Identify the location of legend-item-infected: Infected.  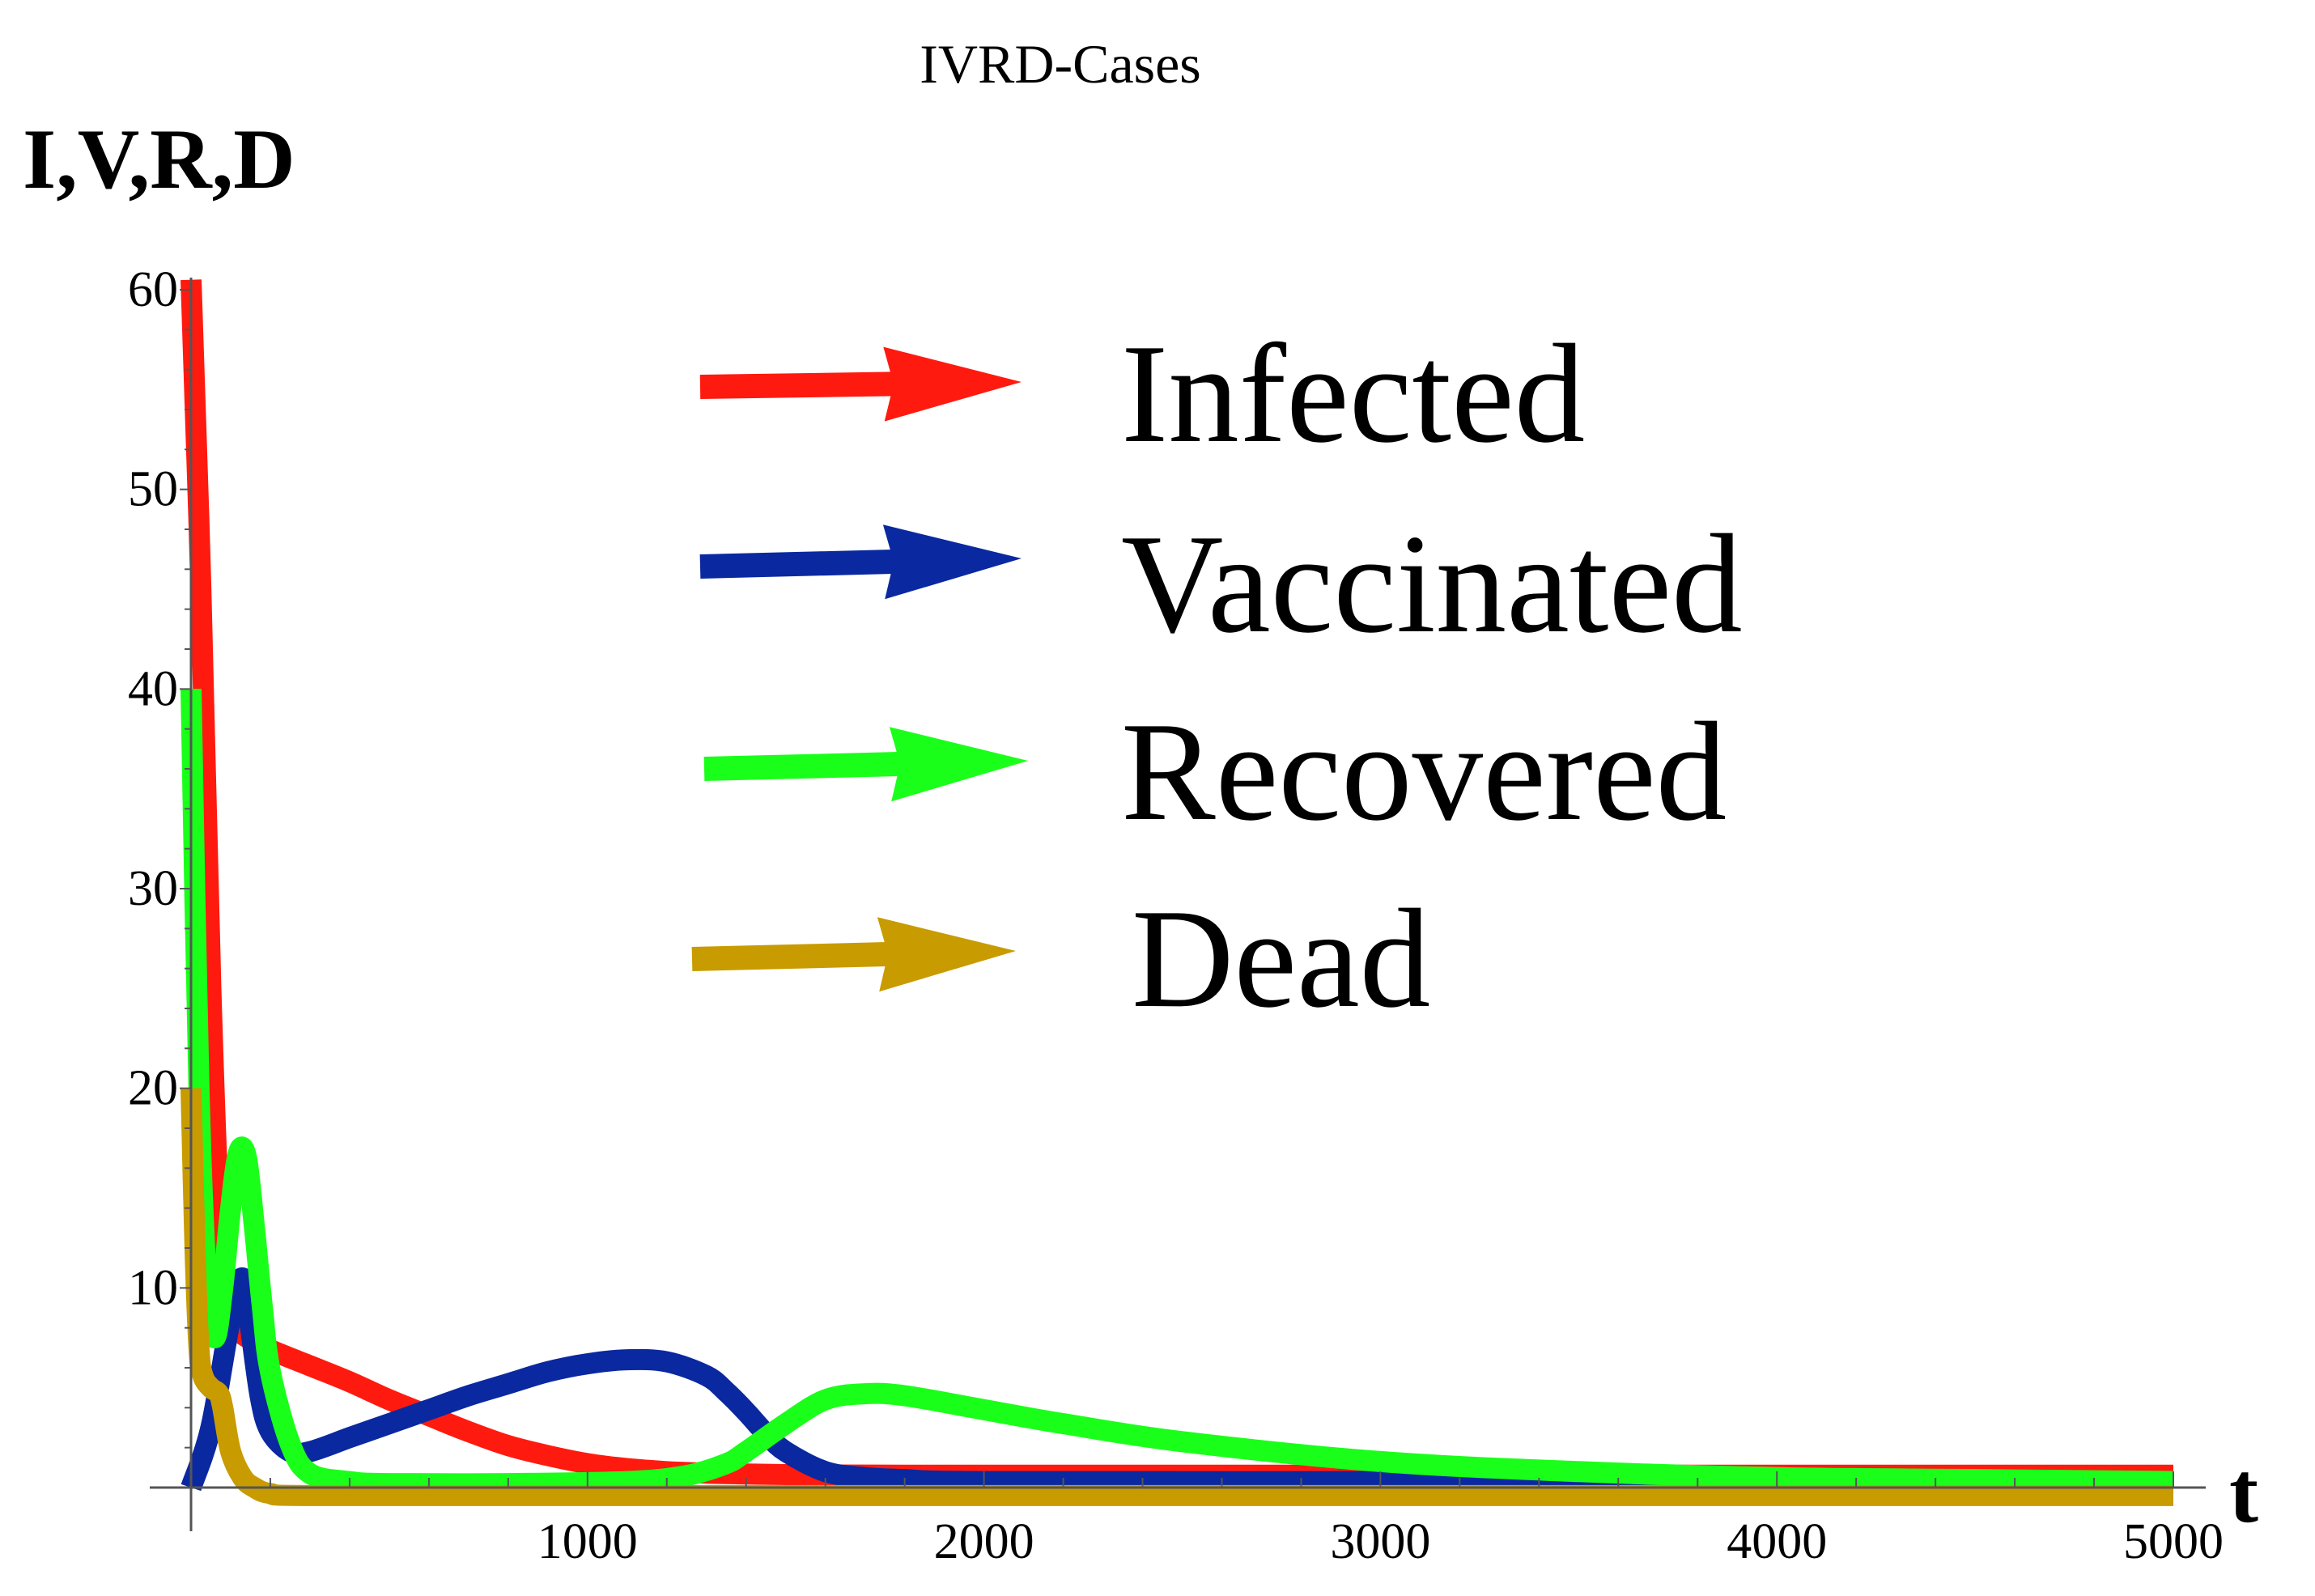
(1142, 394).